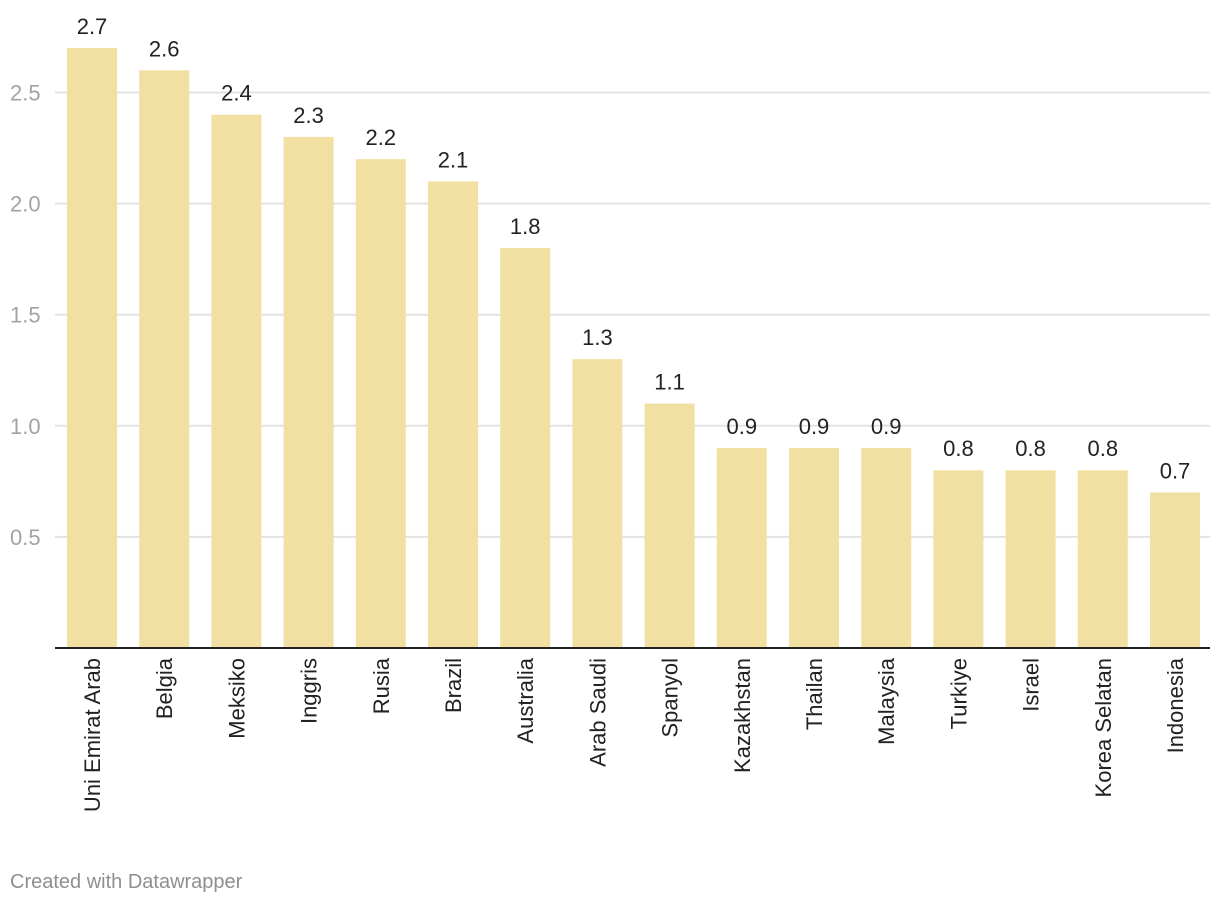 The image size is (1220, 906). What do you see at coordinates (1103, 727) in the screenshot?
I see `category-label: Korea Selatan` at bounding box center [1103, 727].